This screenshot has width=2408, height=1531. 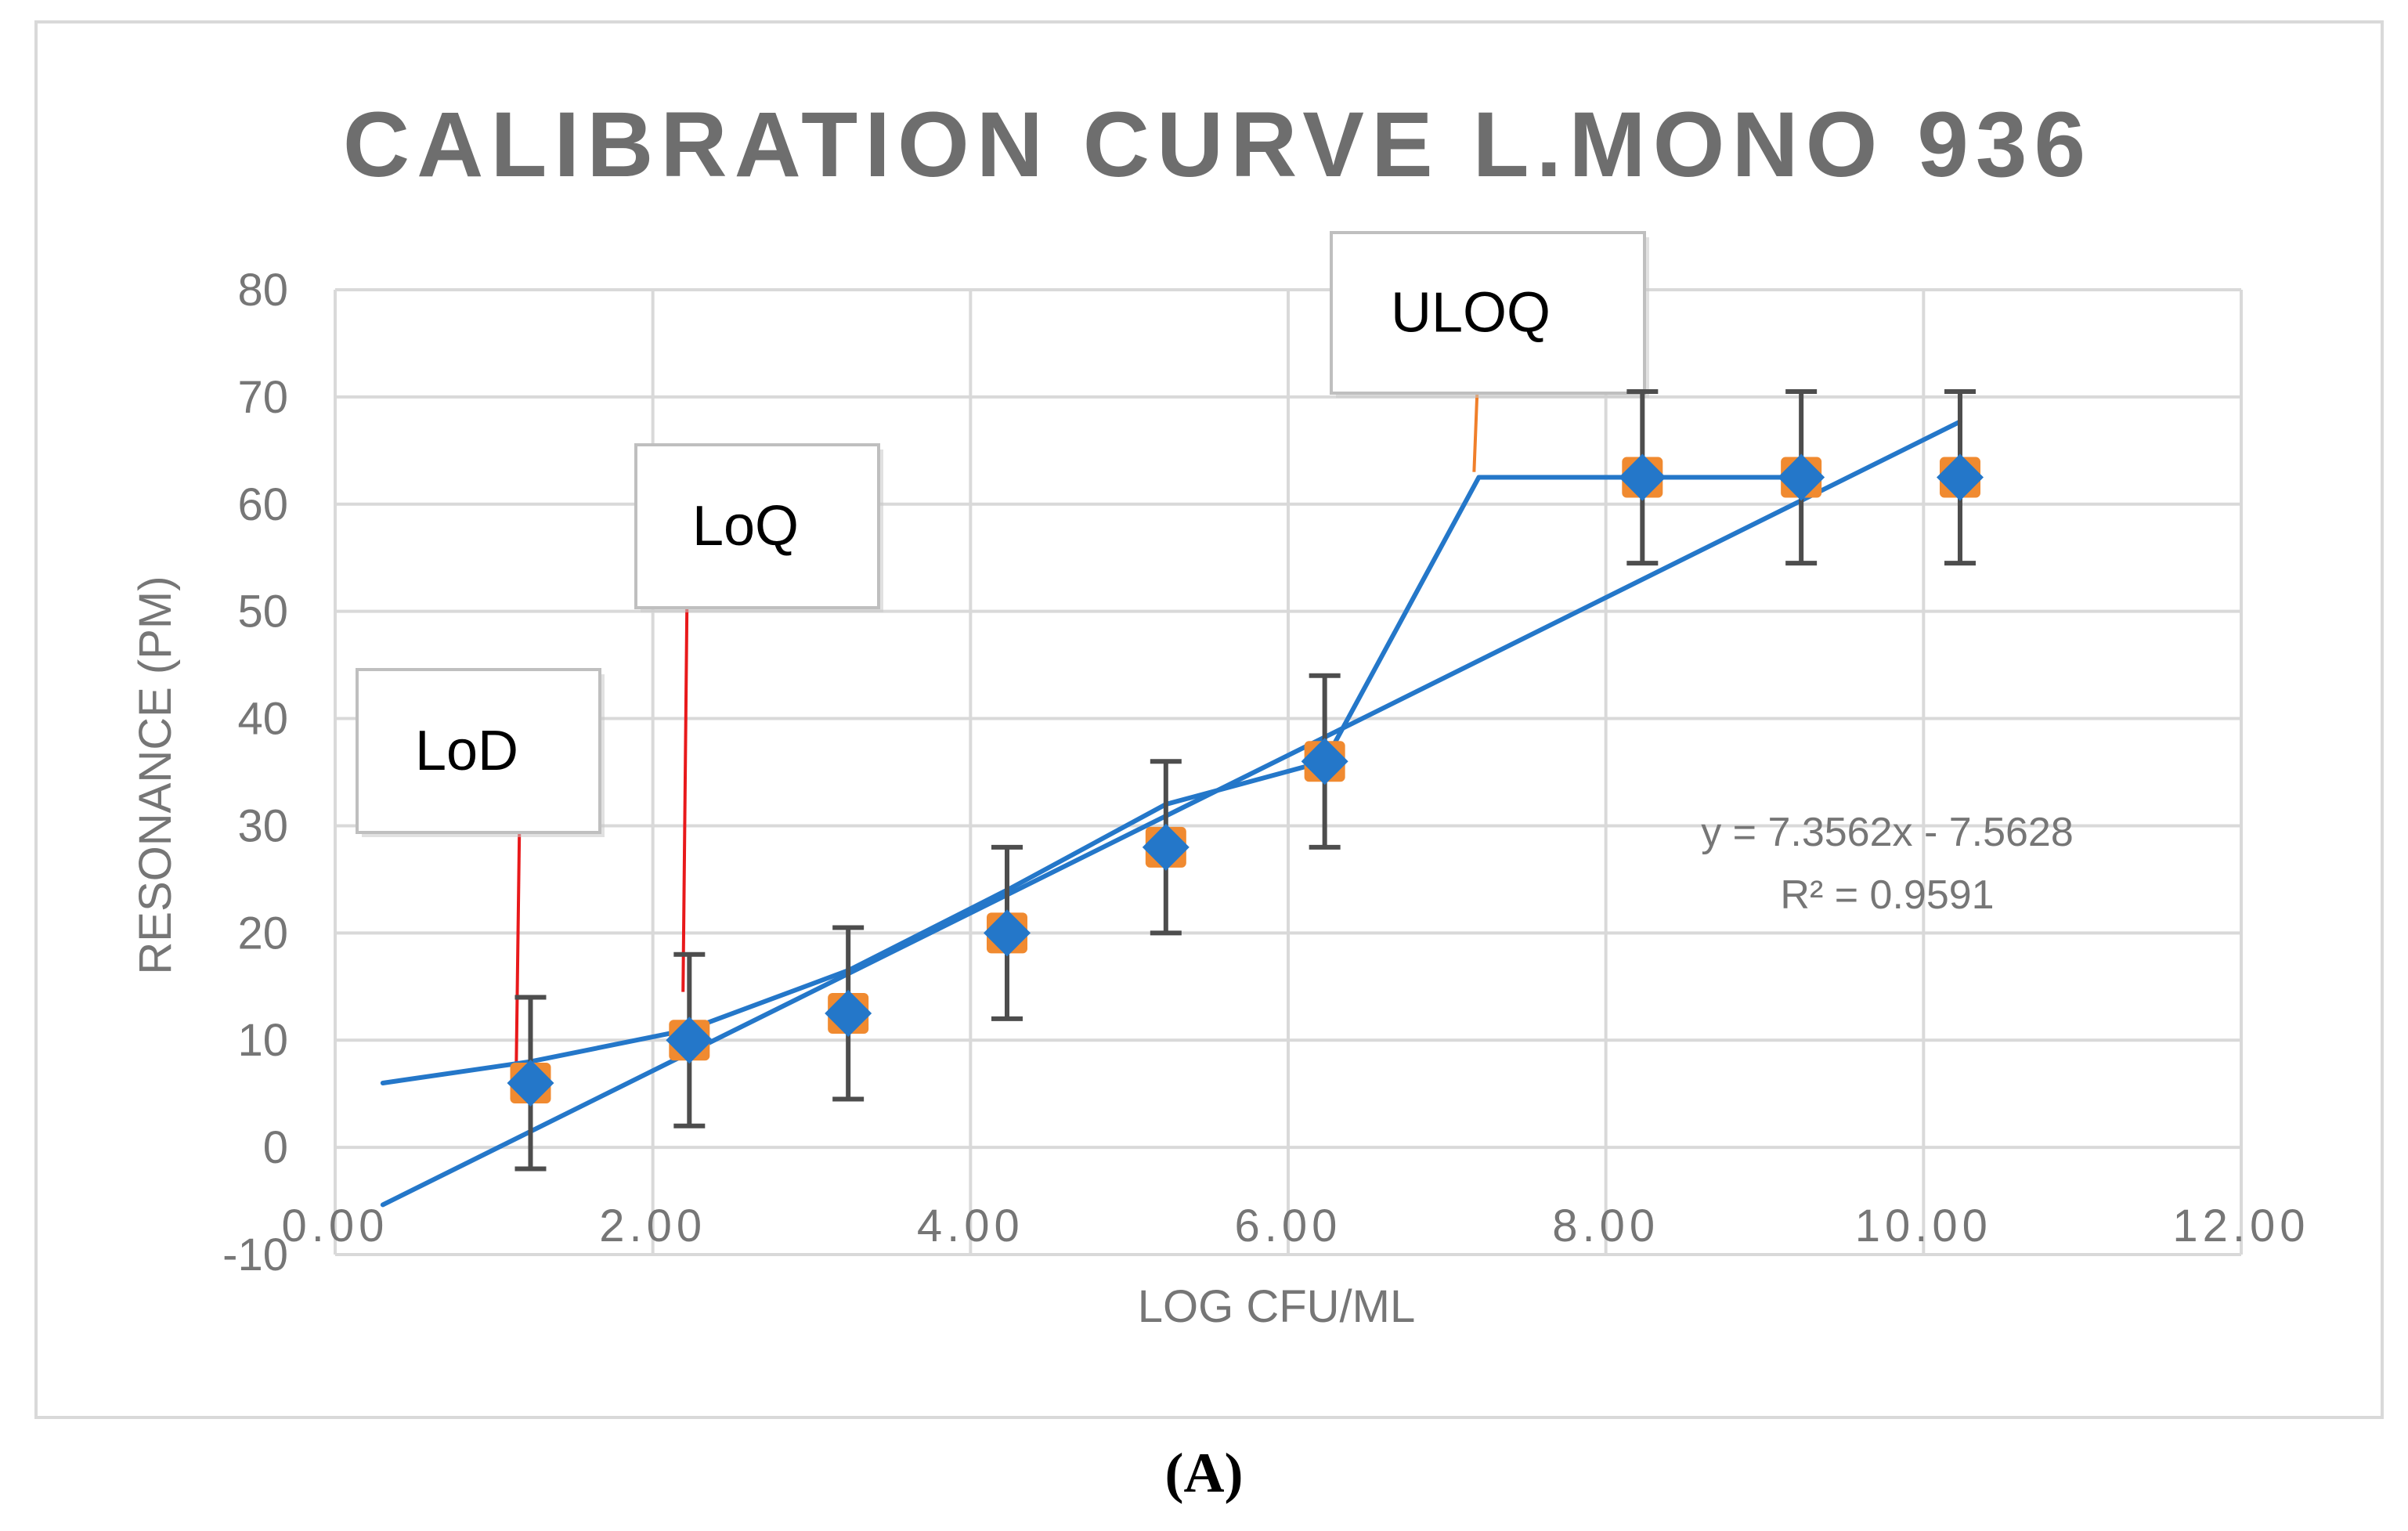 What do you see at coordinates (1204, 1473) in the screenshot?
I see `panel-label: (A)` at bounding box center [1204, 1473].